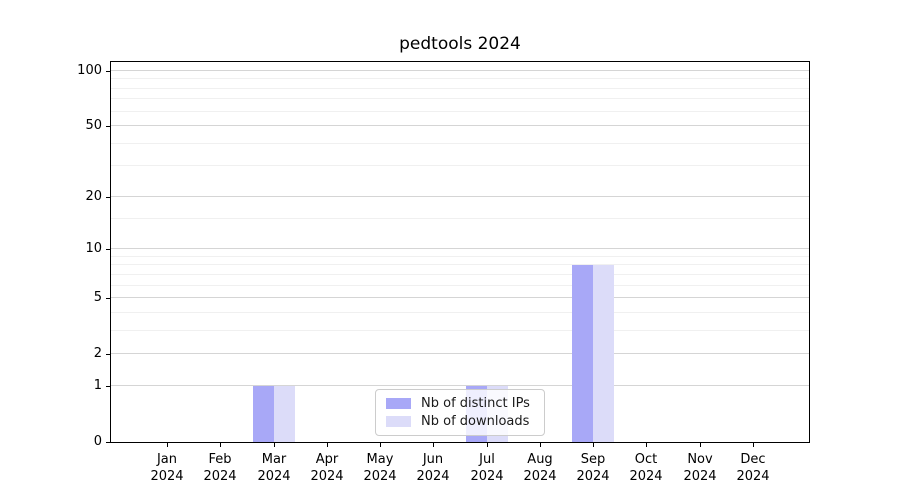 This screenshot has width=900, height=500. What do you see at coordinates (700, 468) in the screenshot?
I see `x-tick-label-nov: Nov 2024` at bounding box center [700, 468].